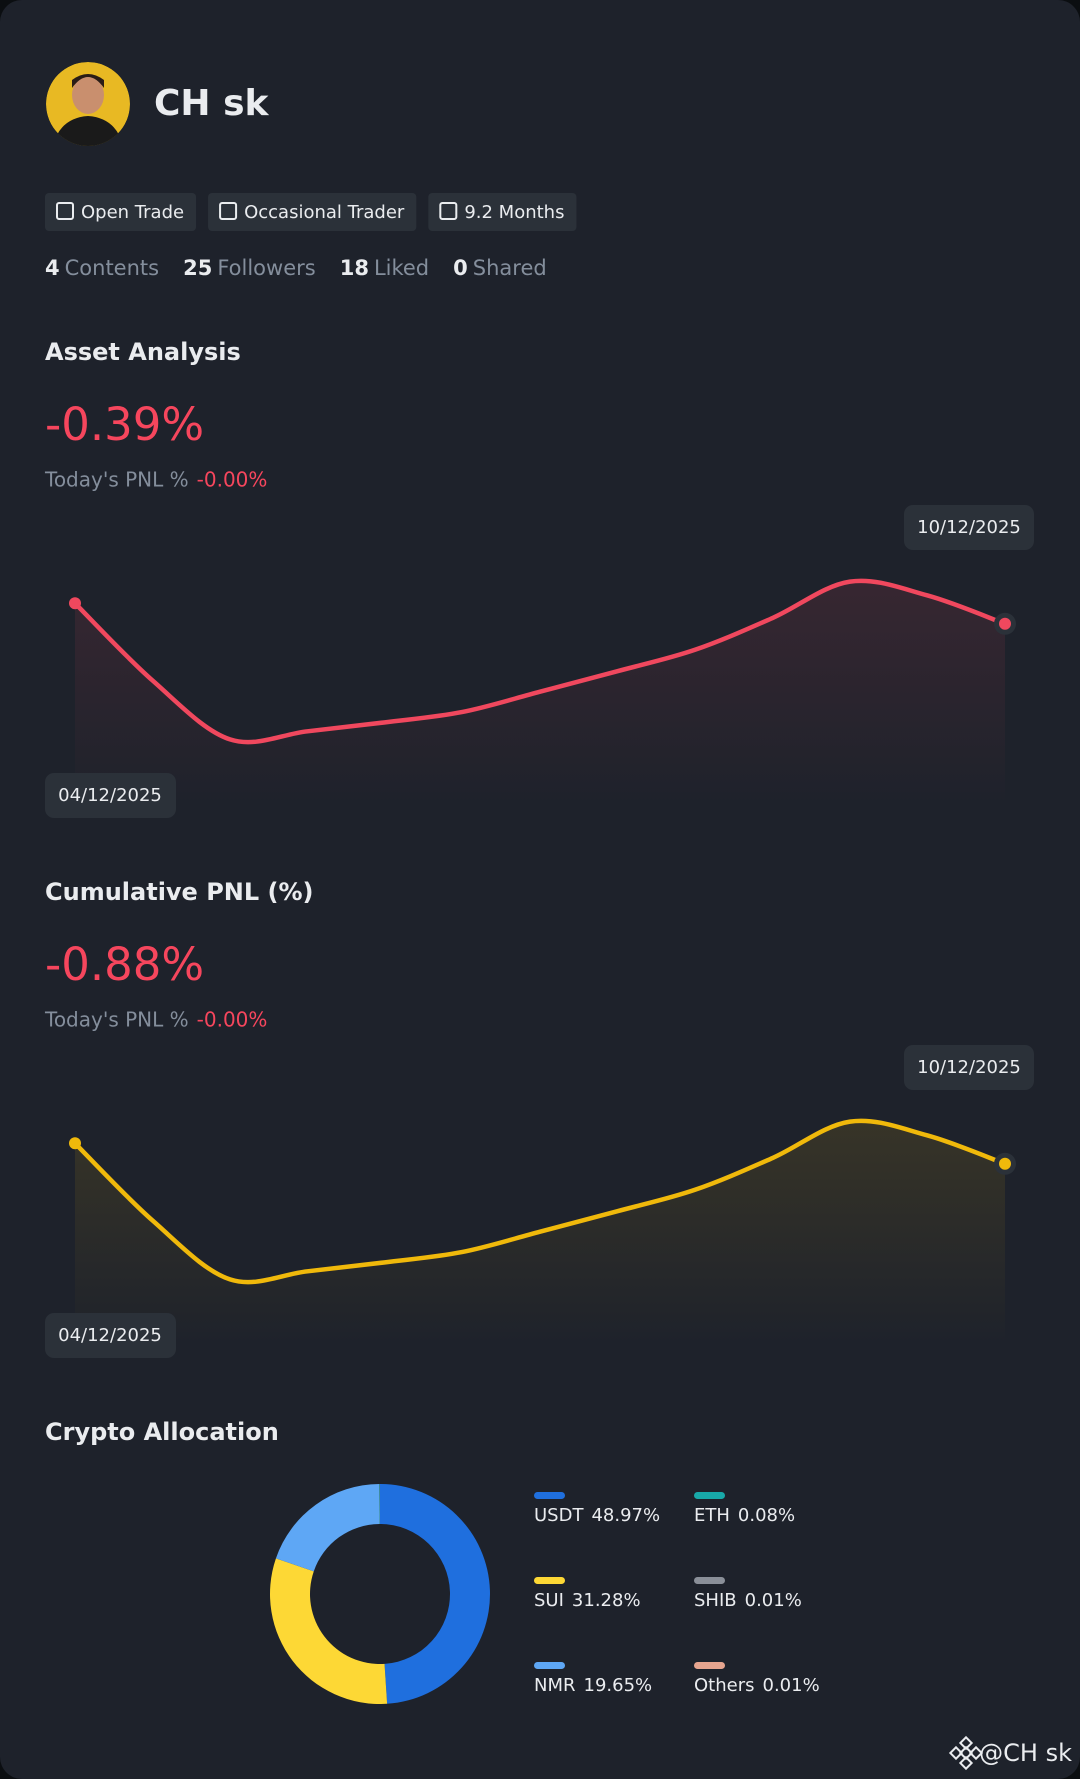 The height and width of the screenshot is (1779, 1080). I want to click on legend-name: SUI, so click(549, 1600).